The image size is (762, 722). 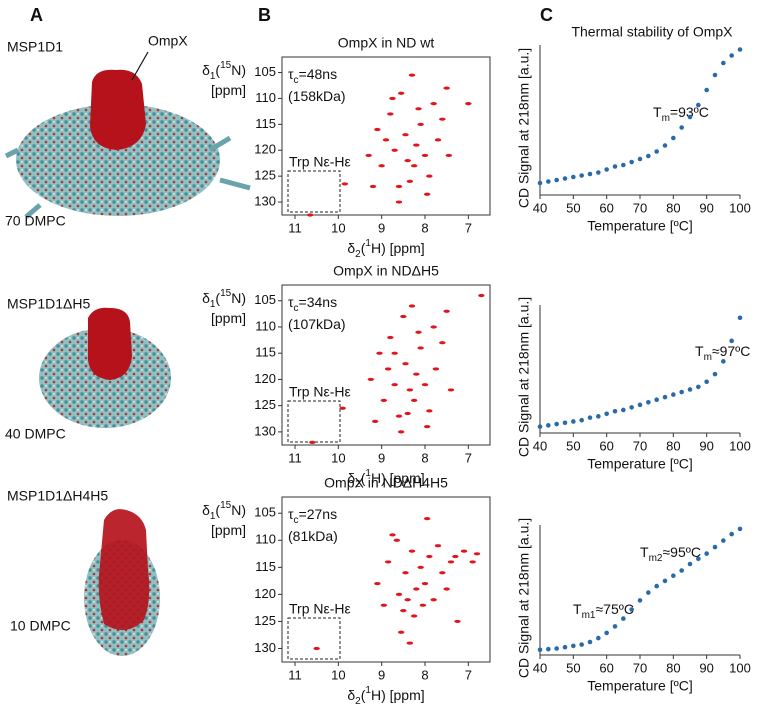 I want to click on y-tick-label: 110, so click(x=265, y=325).